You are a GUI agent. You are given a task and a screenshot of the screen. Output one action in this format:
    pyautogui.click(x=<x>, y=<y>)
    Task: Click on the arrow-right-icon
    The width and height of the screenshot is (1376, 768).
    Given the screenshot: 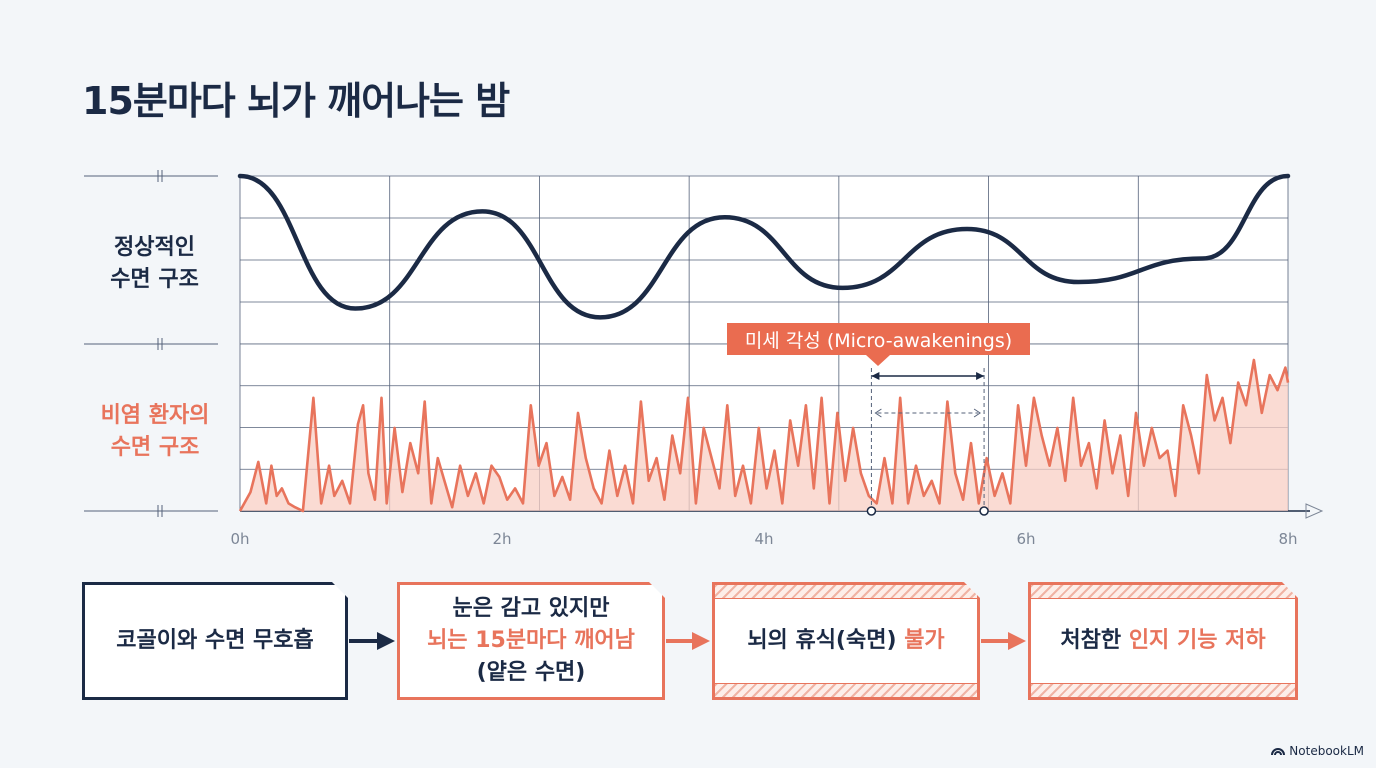 What is the action you would take?
    pyautogui.click(x=980, y=376)
    